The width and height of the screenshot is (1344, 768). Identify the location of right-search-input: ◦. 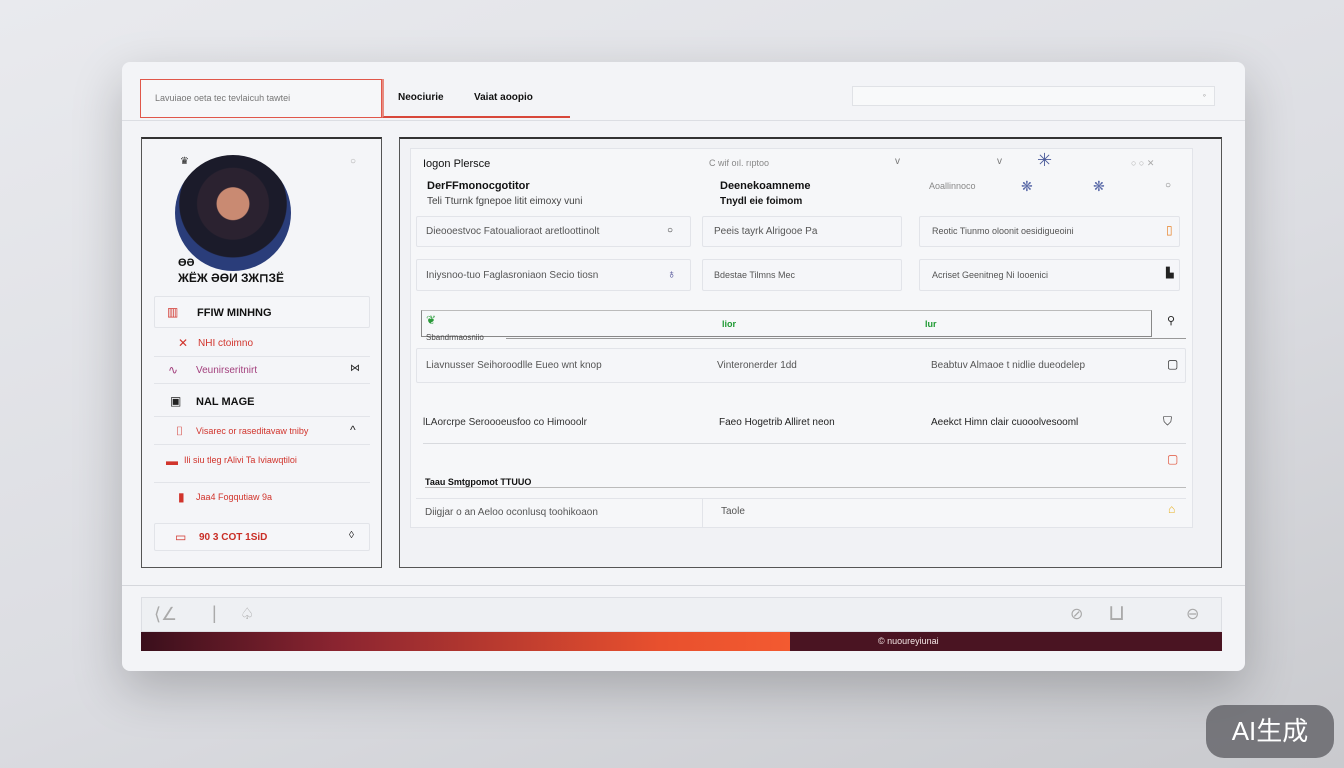
(1033, 96).